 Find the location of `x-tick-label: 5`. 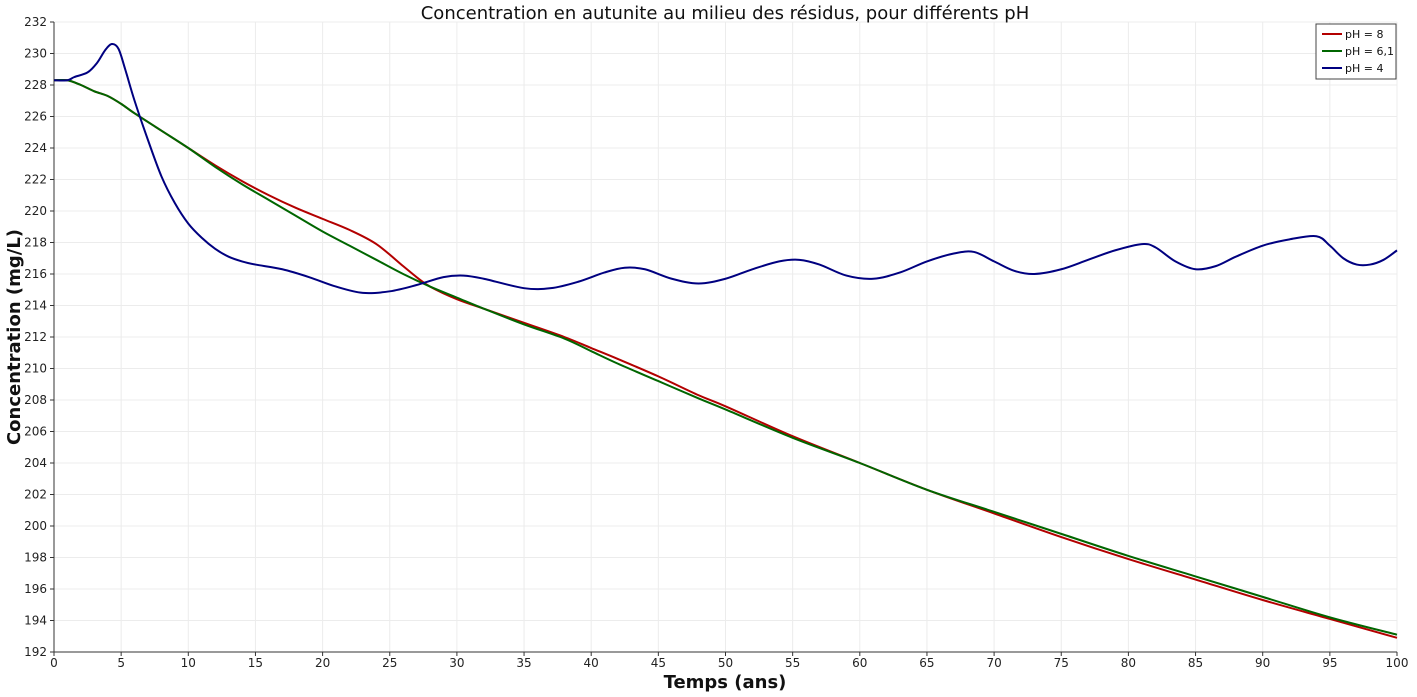

x-tick-label: 5 is located at coordinates (121, 663).